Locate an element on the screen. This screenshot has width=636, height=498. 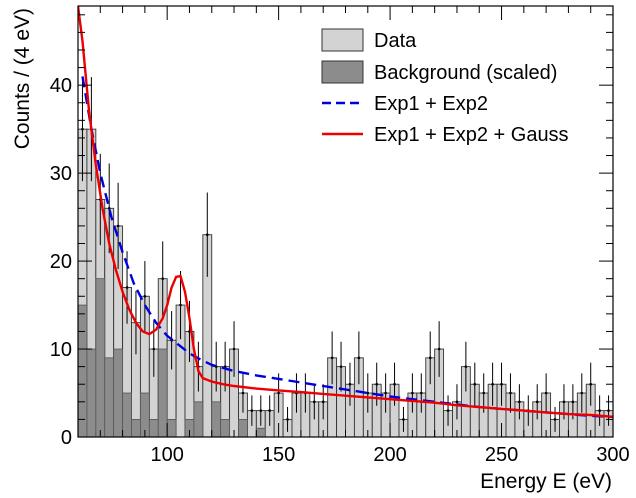
y-tick-label: 20 is located at coordinates (61, 262).